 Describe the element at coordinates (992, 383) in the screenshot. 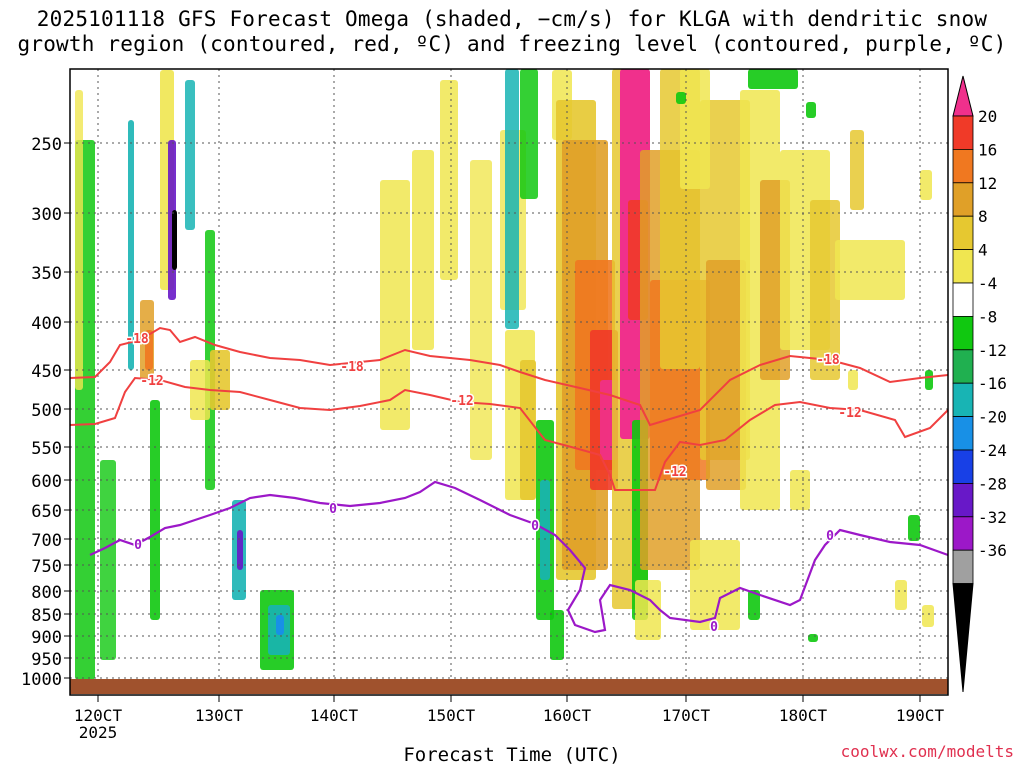

I see `colorbar-label: -16` at that location.